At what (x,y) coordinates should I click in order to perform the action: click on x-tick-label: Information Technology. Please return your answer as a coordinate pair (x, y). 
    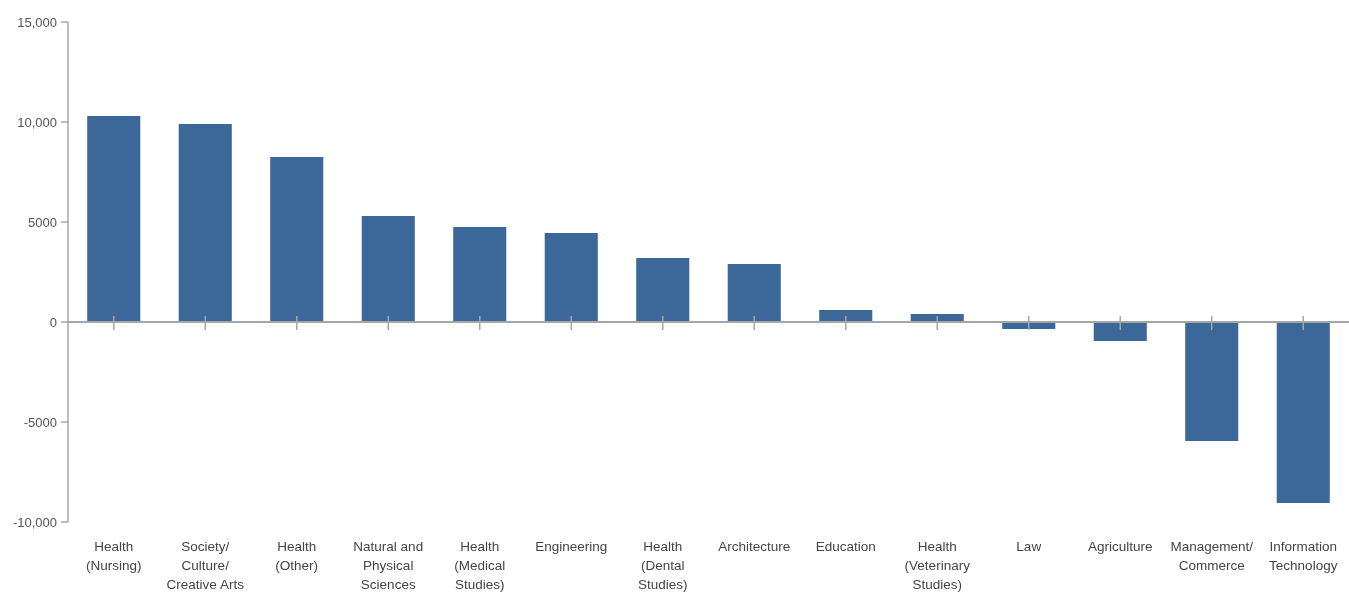
    Looking at the image, I should click on (1303, 556).